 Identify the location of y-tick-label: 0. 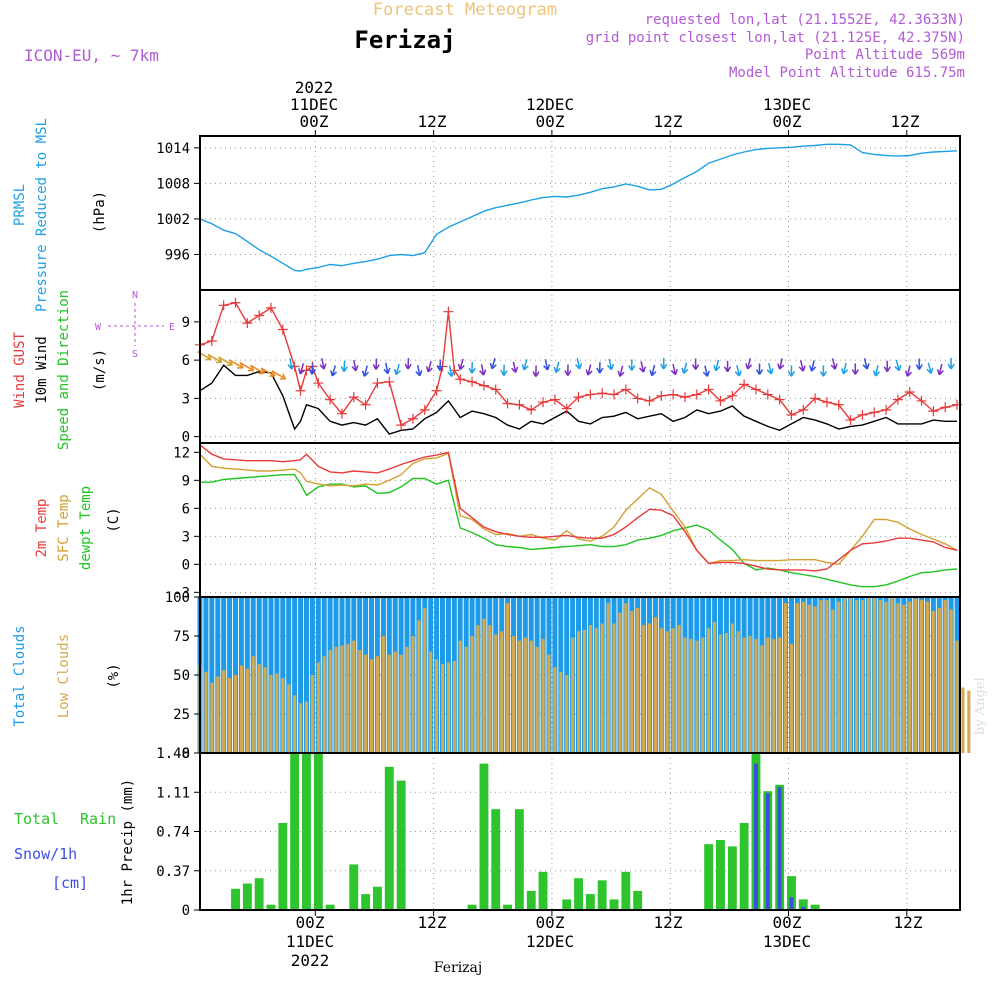
(186, 754).